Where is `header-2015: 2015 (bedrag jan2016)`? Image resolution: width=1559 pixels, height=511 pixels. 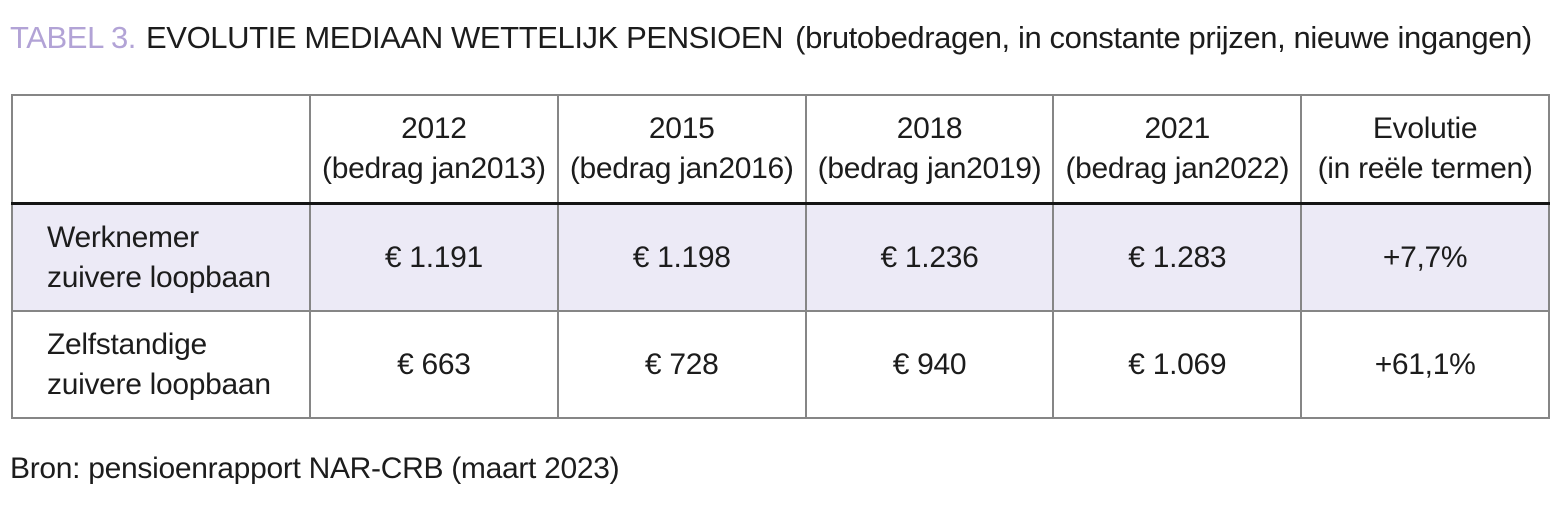 header-2015: 2015 (bedrag jan2016) is located at coordinates (681, 149).